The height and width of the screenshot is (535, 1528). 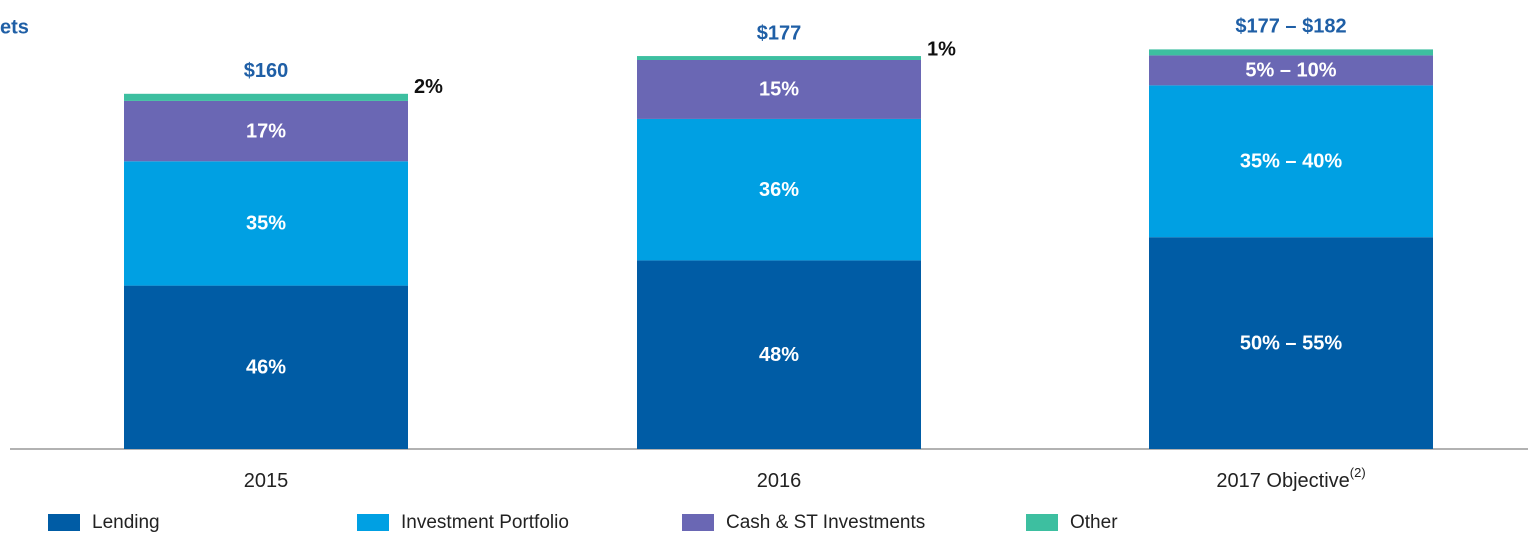 I want to click on x-tick-label: 2015, so click(x=266, y=481).